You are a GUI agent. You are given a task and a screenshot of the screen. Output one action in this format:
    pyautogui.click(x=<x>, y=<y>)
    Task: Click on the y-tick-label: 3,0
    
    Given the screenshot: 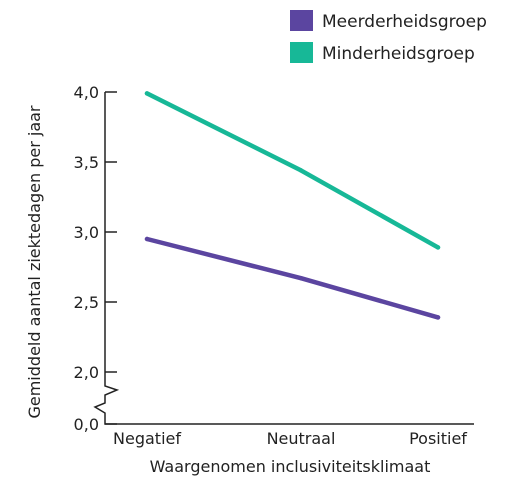 What is the action you would take?
    pyautogui.click(x=86, y=232)
    